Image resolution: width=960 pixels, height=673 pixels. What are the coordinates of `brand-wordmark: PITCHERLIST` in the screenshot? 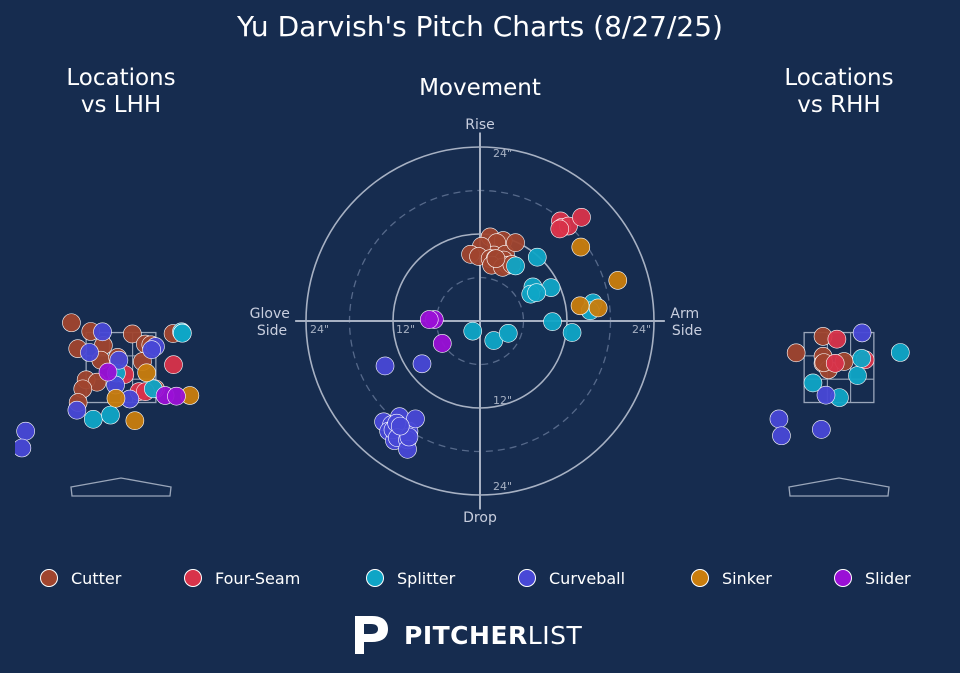 It's located at (493, 635).